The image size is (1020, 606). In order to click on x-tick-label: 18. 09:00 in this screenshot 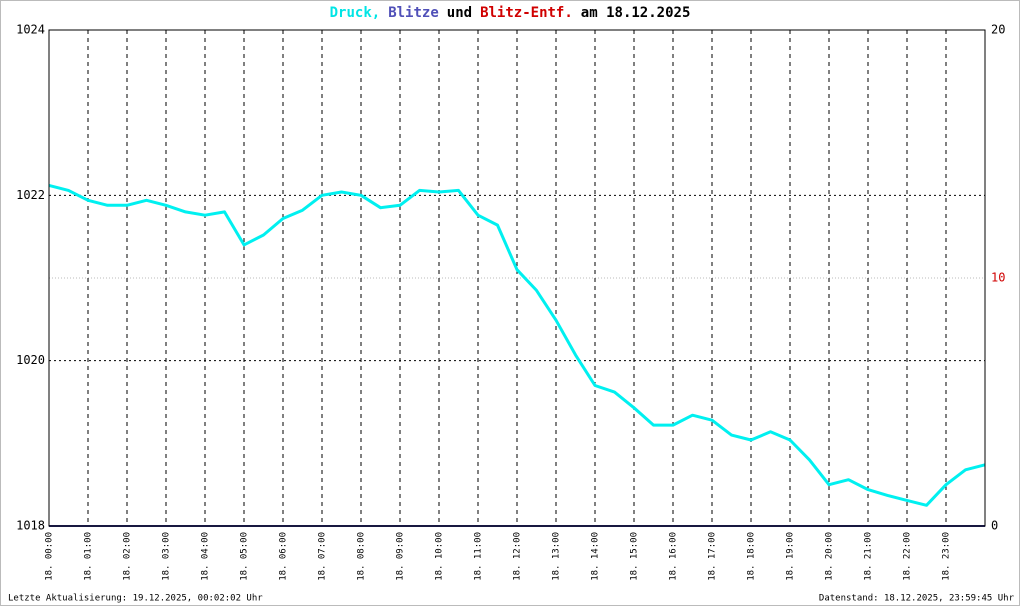, I will do `click(401, 556)`.